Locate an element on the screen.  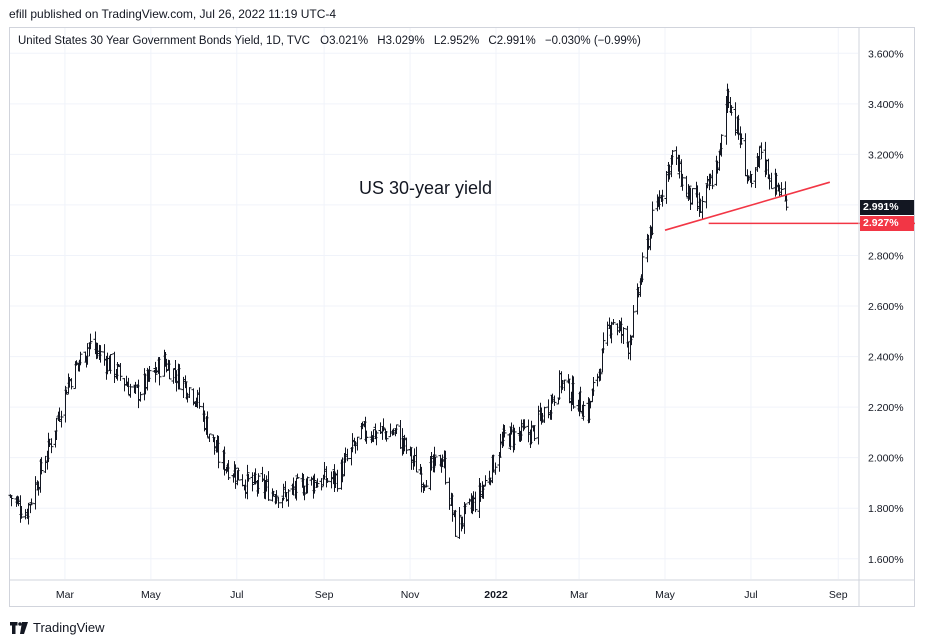
time-axis-label: Jul is located at coordinates (236, 595).